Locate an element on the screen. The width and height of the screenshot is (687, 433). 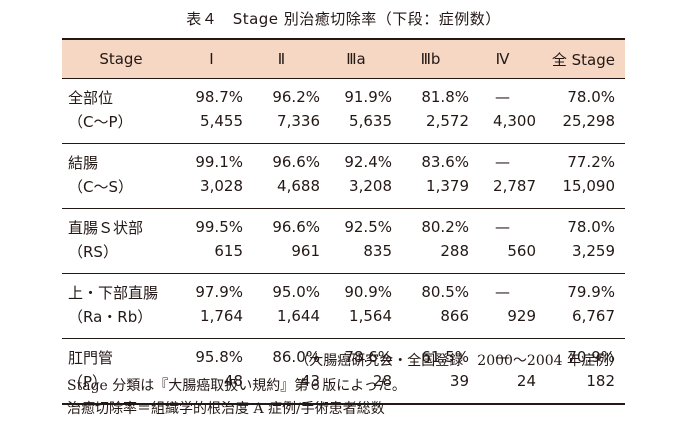
rate-cell: 80.5% is located at coordinates (445, 292).